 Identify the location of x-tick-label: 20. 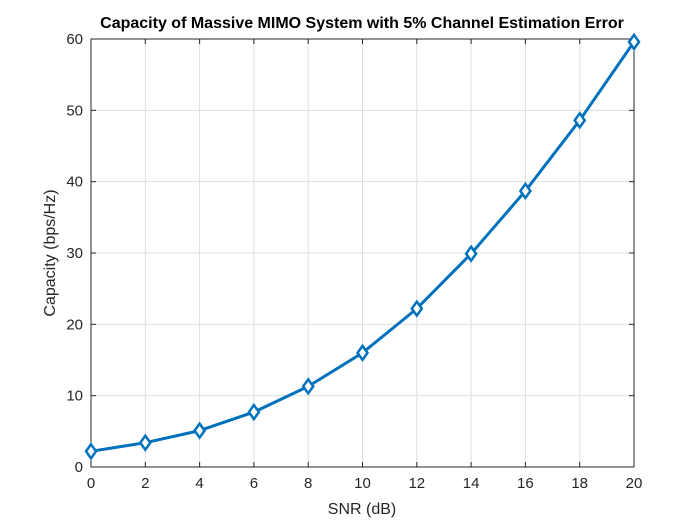
(634, 483).